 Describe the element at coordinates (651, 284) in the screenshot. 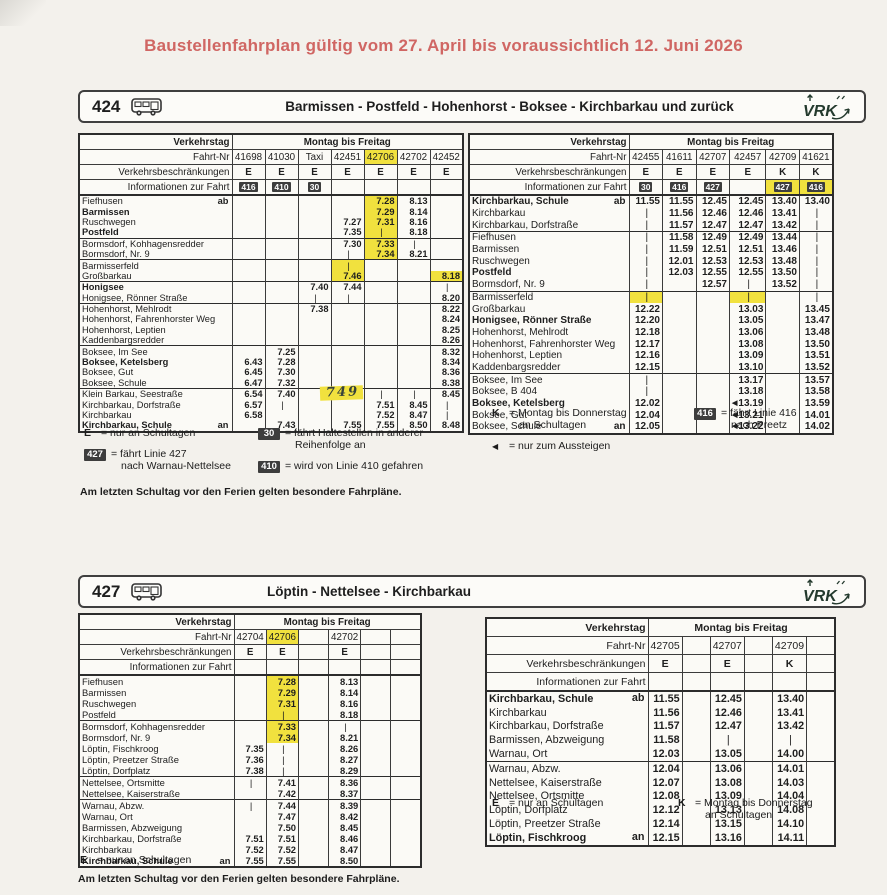

I see `station-row: Bormsdorf, Nr. 9 | 12.57 | 13.52 |` at that location.